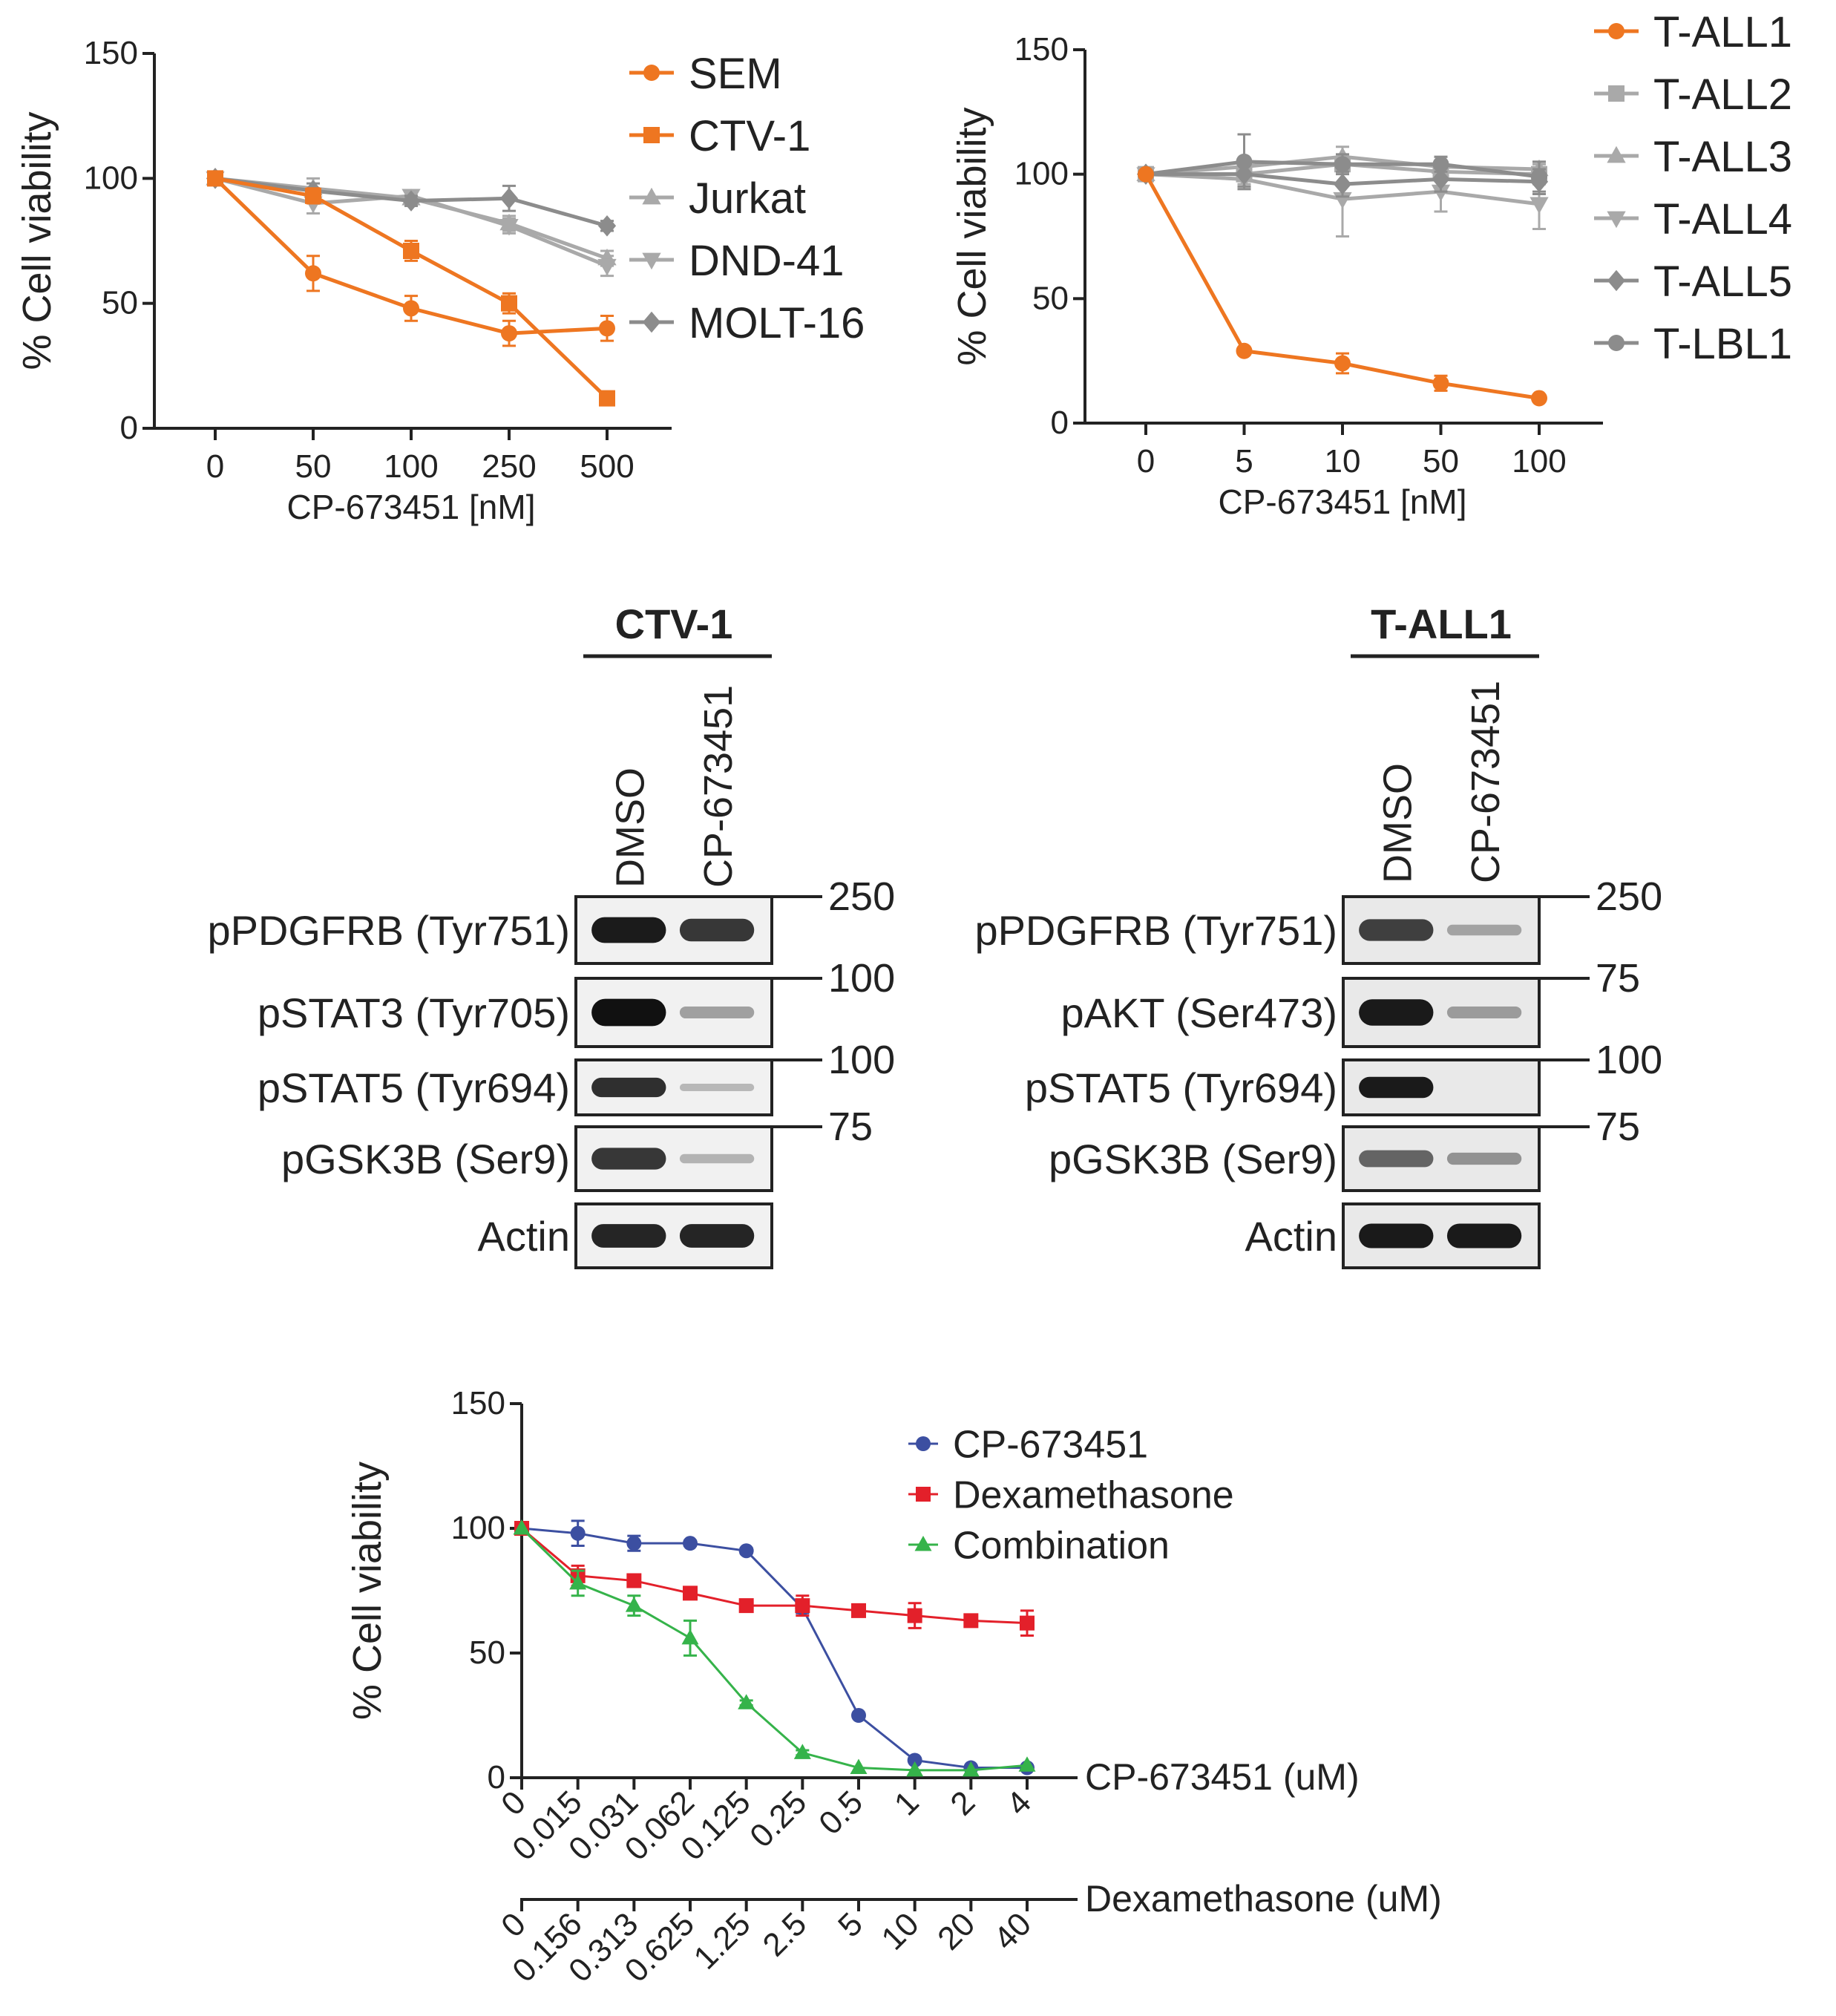 The width and height of the screenshot is (1836, 2016). I want to click on legend-entry: T-LBL1, so click(1693, 344).